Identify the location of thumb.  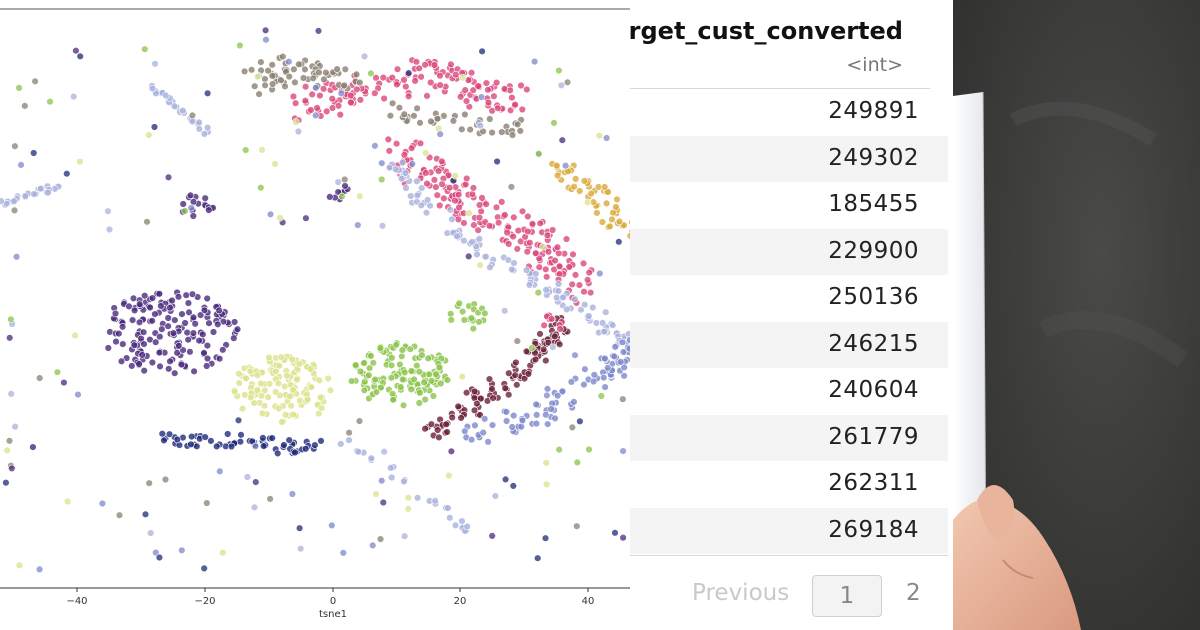
(996, 512).